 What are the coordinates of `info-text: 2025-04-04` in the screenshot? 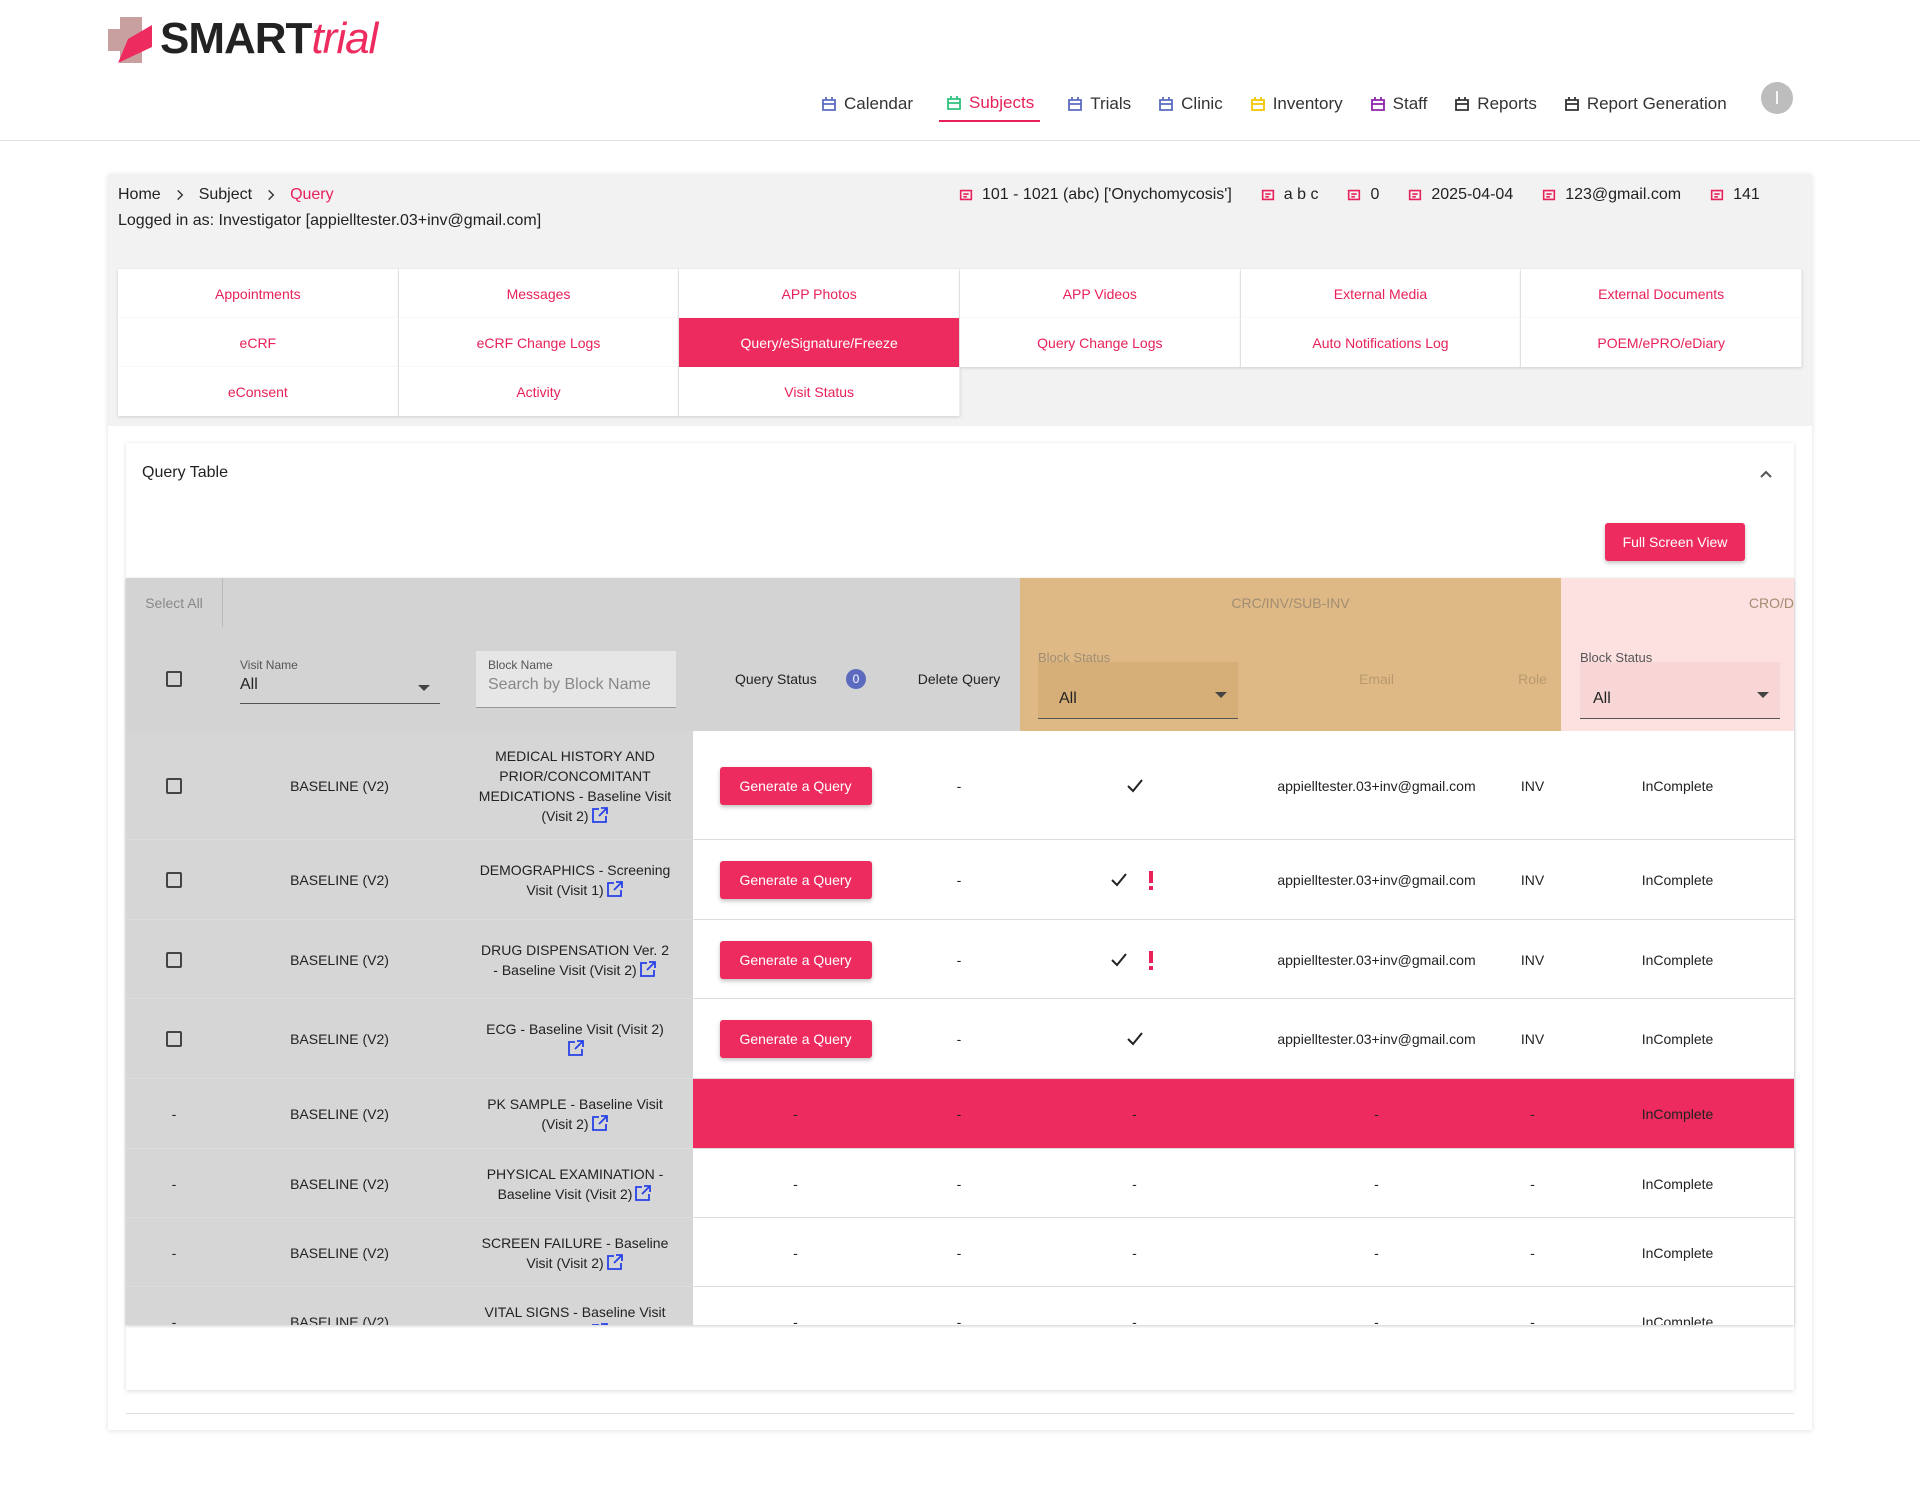 It's located at (1472, 194).